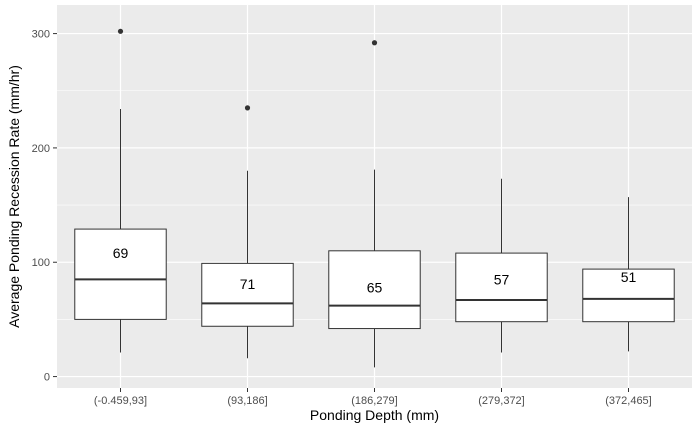  What do you see at coordinates (121, 253) in the screenshot?
I see `count-label: 69` at bounding box center [121, 253].